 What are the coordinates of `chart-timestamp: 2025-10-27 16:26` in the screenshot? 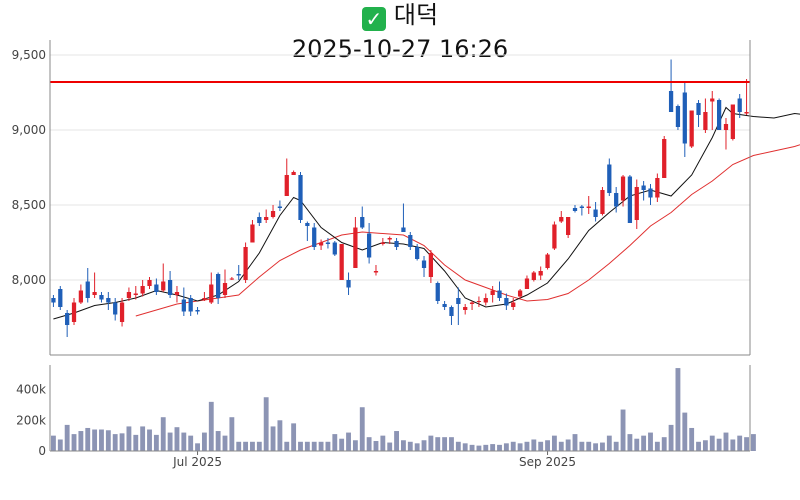 It's located at (400, 49).